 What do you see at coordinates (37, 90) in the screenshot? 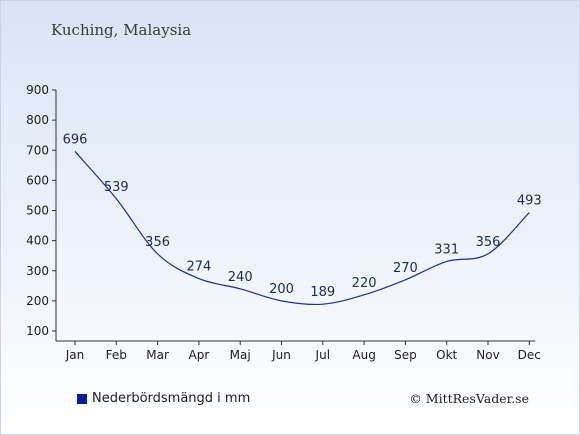
I see `y-tick-label: 900` at bounding box center [37, 90].